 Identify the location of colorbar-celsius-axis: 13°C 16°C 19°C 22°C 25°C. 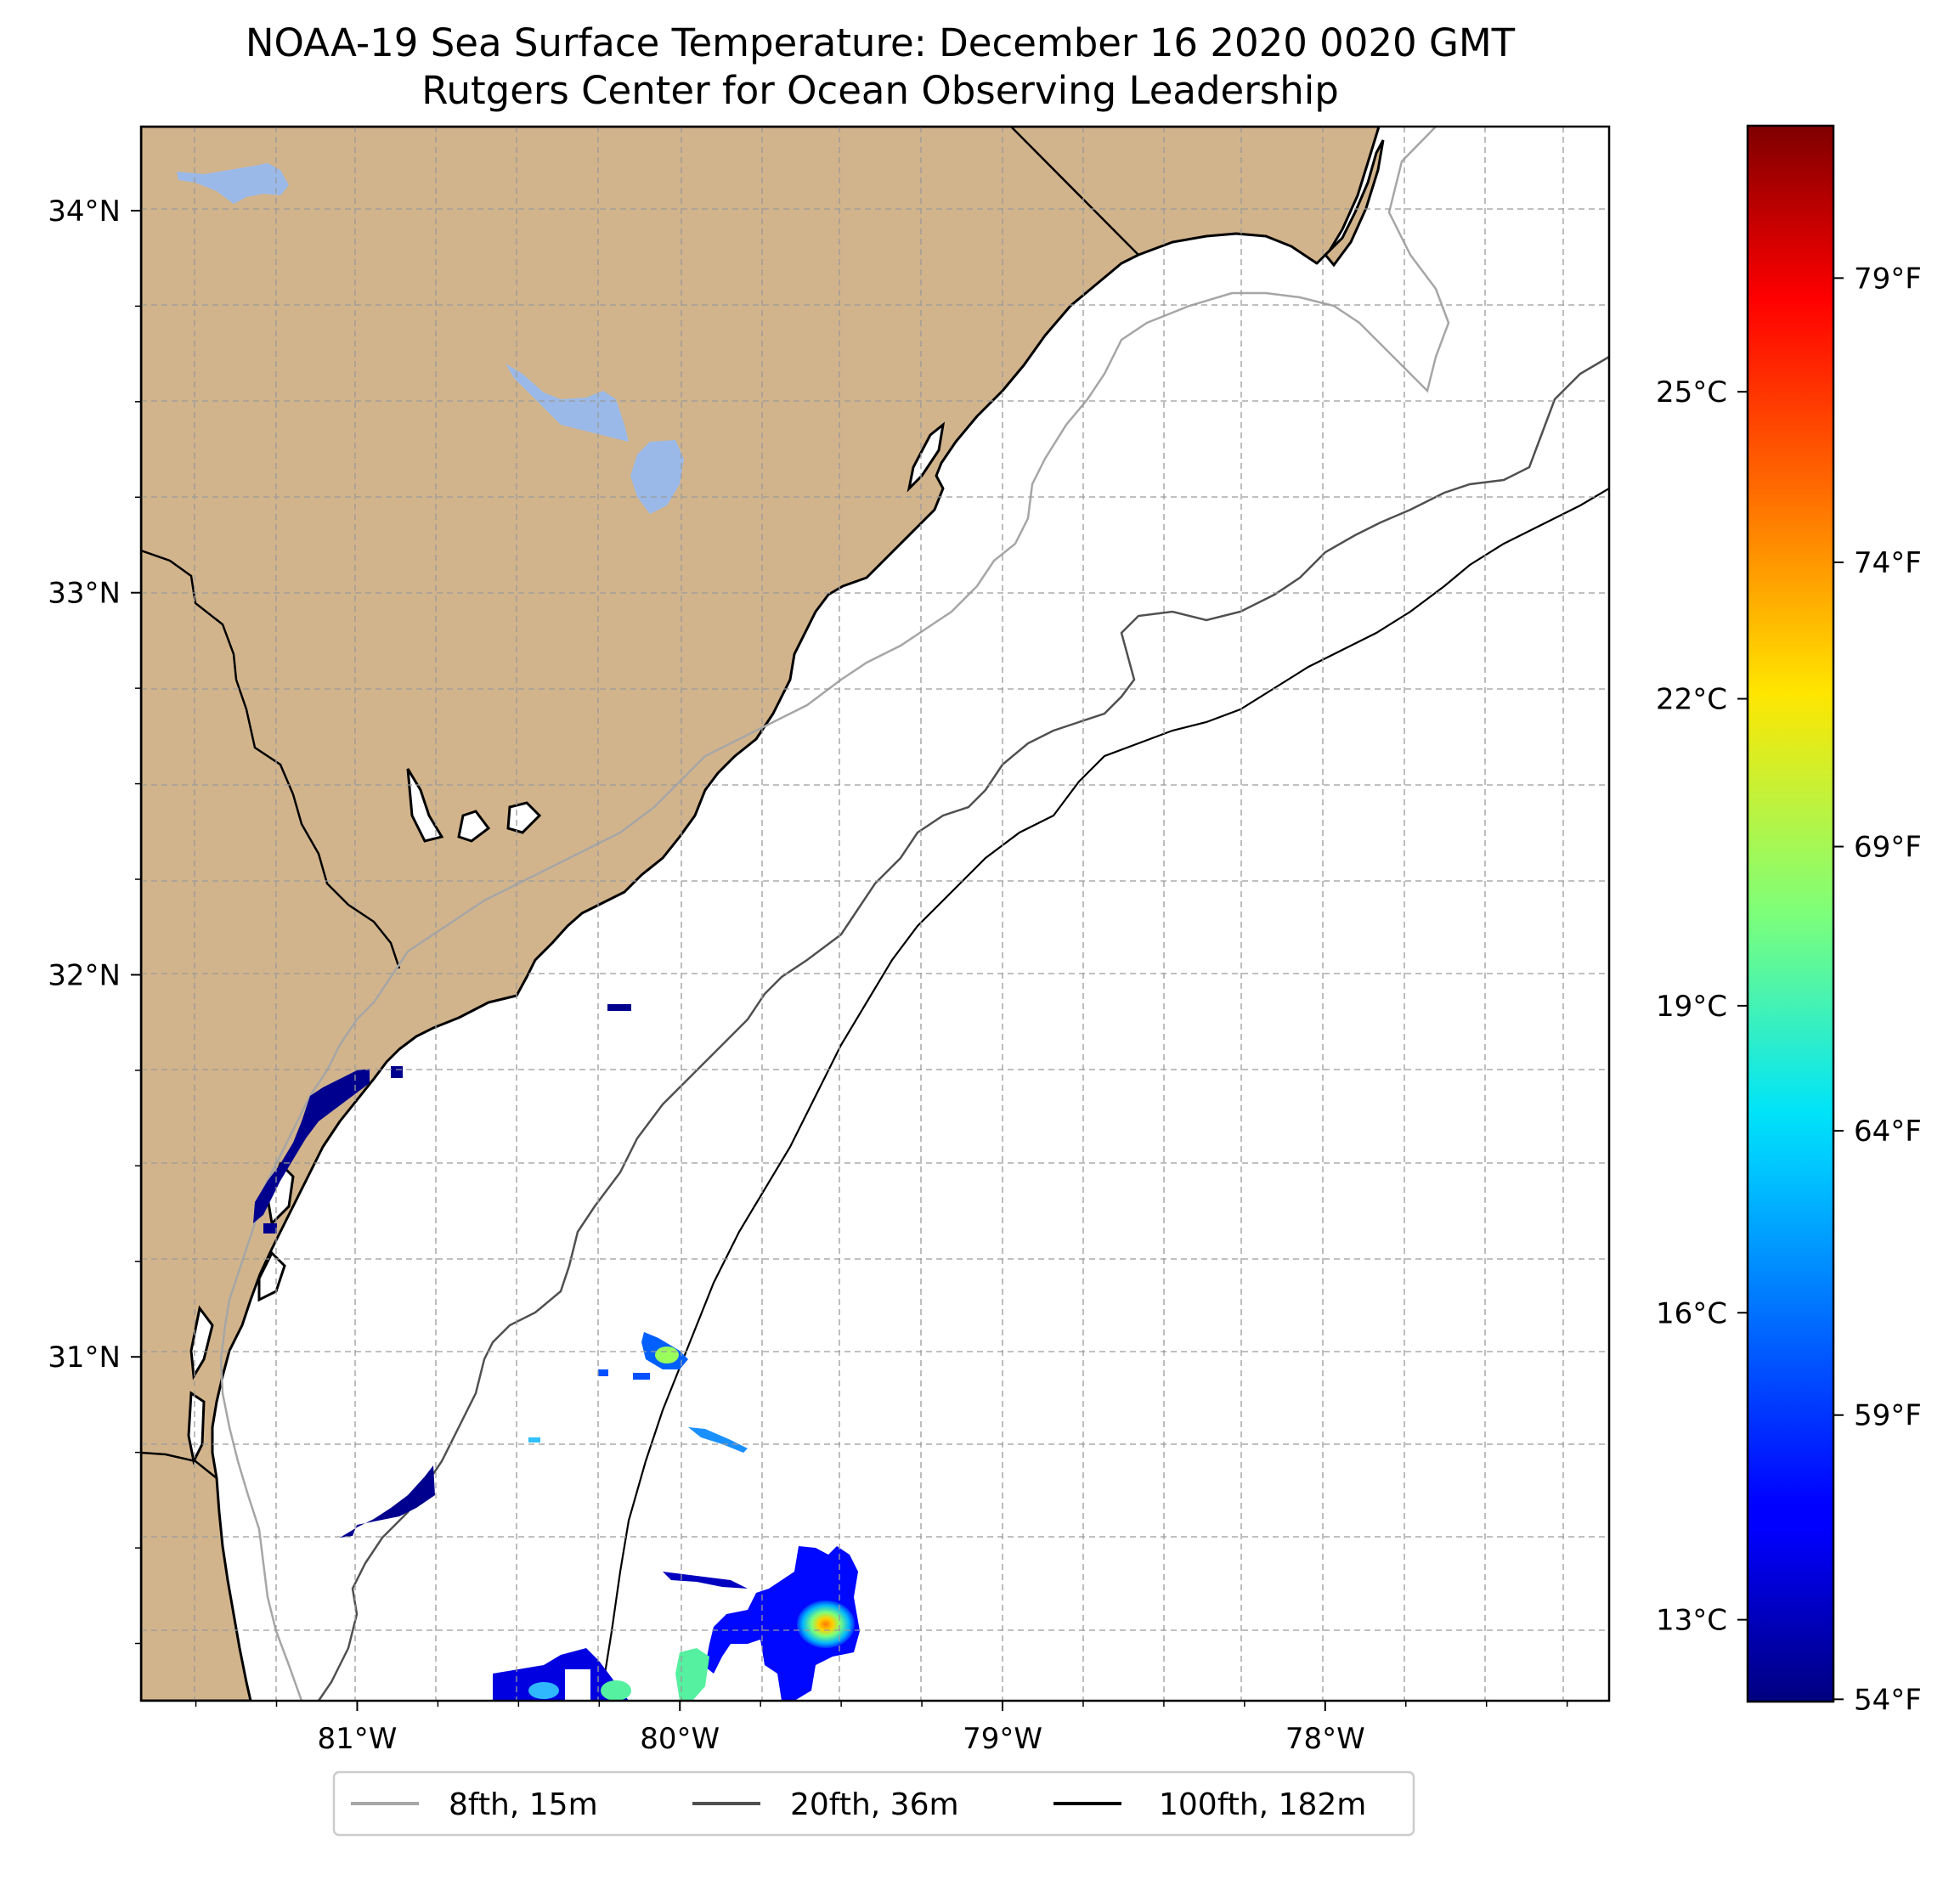
(1702, 1007).